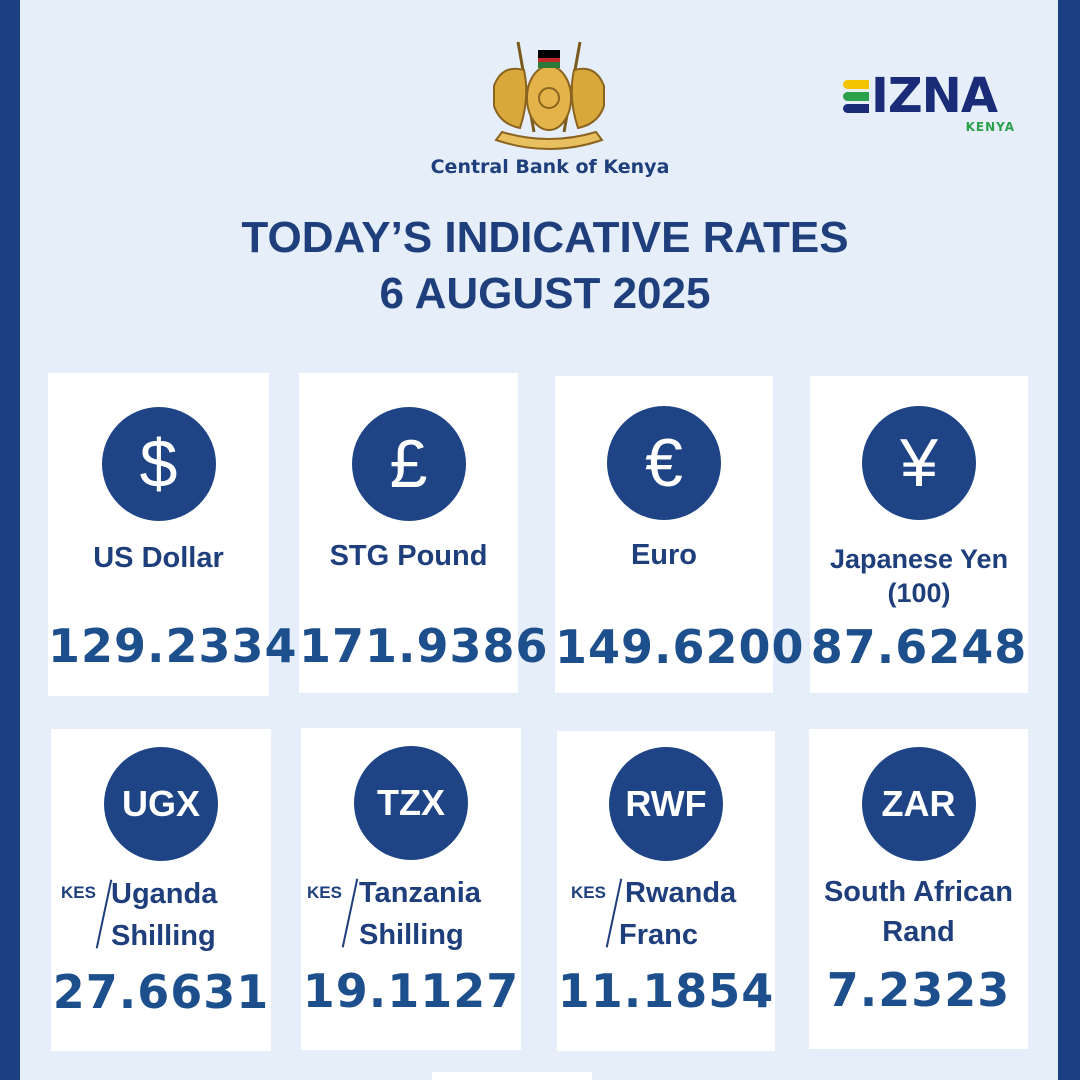 The height and width of the screenshot is (1080, 1080). Describe the element at coordinates (158, 558) in the screenshot. I see `currency-label: US Dollar` at that location.